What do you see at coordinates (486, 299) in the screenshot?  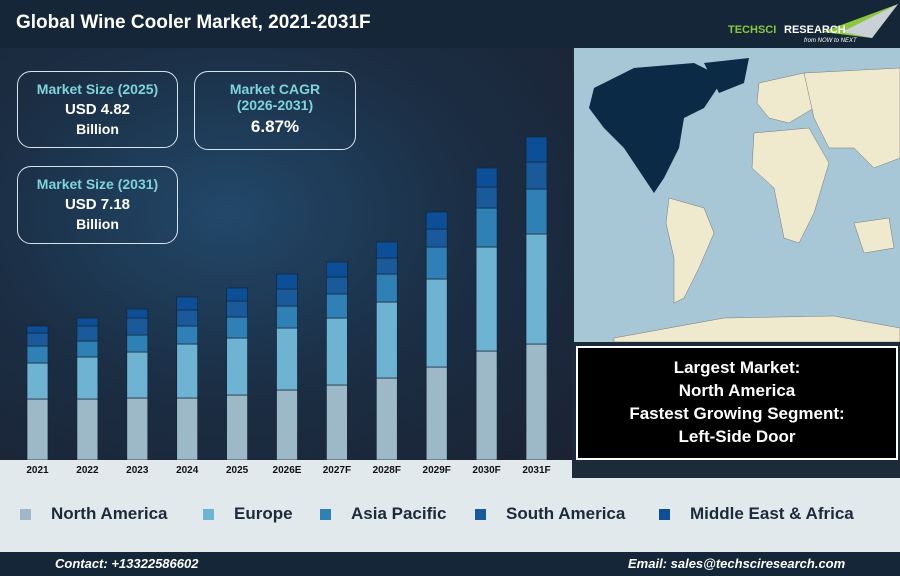 I see `bar-segment-europe-2030F` at bounding box center [486, 299].